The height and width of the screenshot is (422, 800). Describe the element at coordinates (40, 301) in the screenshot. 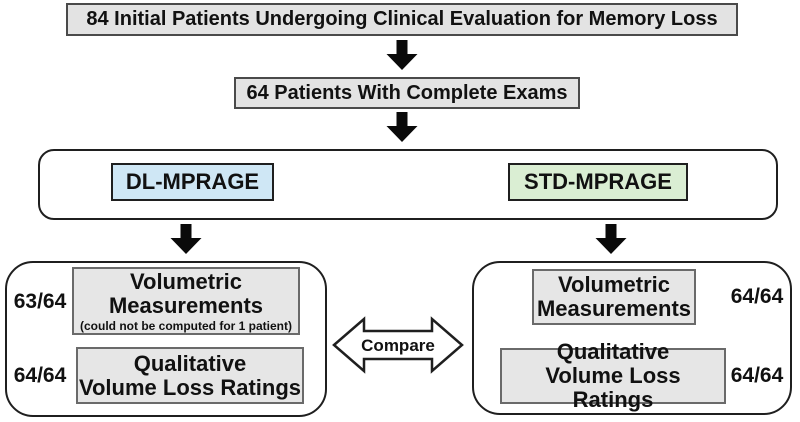

I see `dl-volumetric-count: 63/64` at that location.